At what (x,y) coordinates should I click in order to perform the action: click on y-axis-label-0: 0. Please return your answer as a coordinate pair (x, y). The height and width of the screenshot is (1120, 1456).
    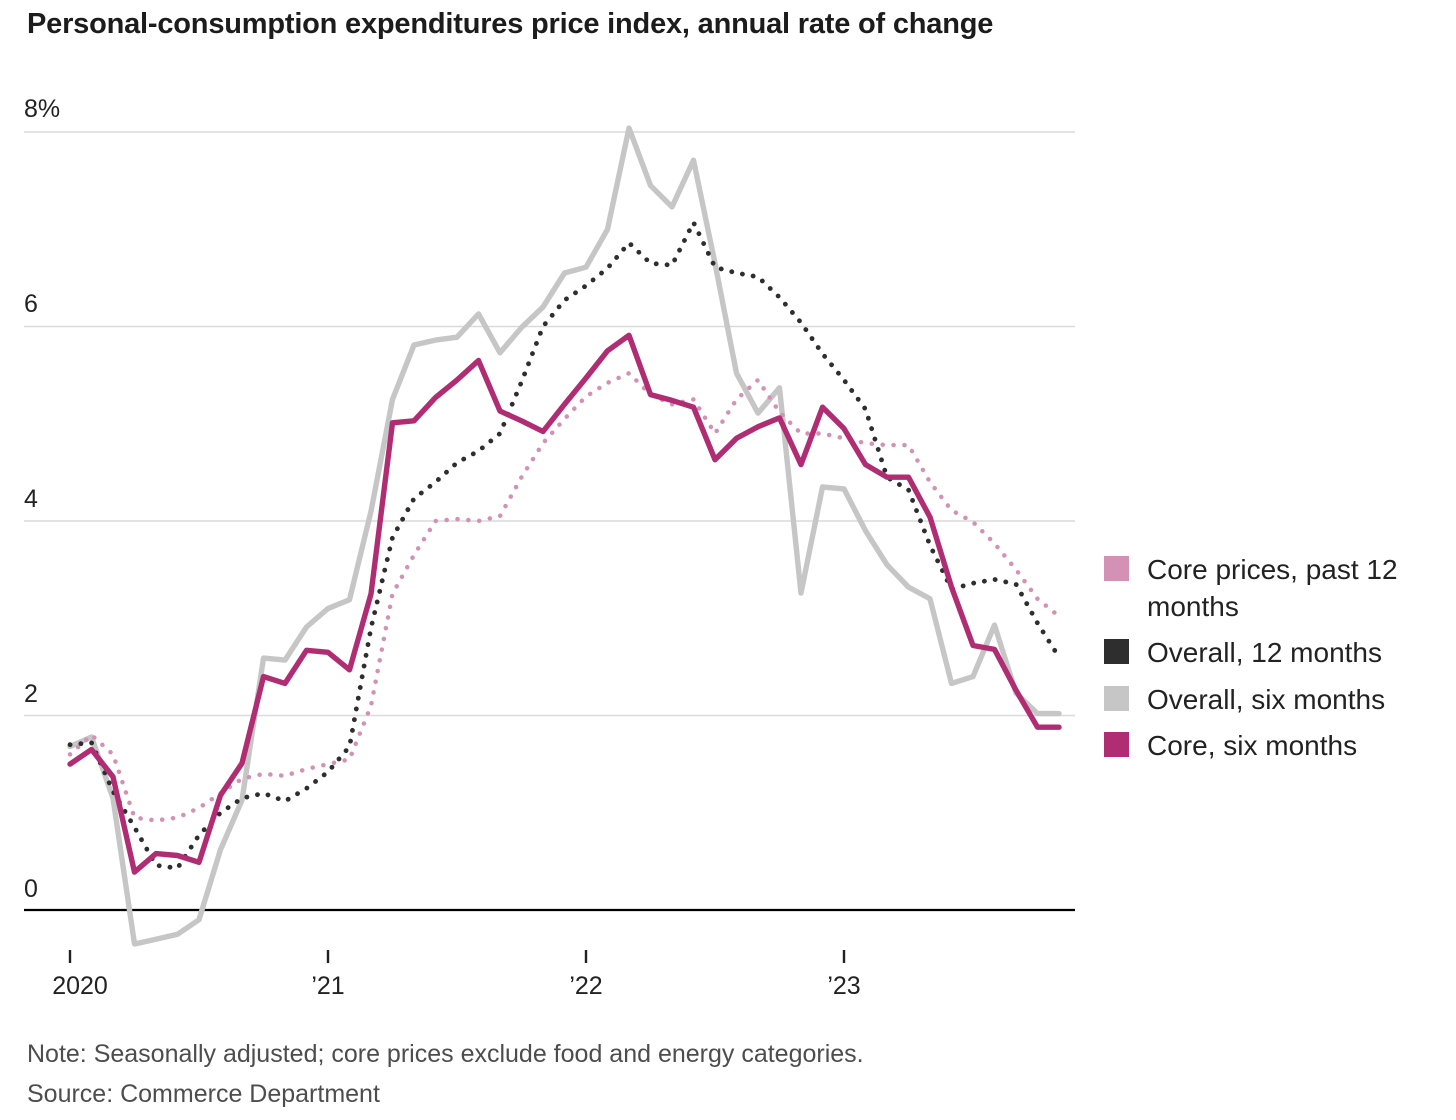
    Looking at the image, I should click on (31, 889).